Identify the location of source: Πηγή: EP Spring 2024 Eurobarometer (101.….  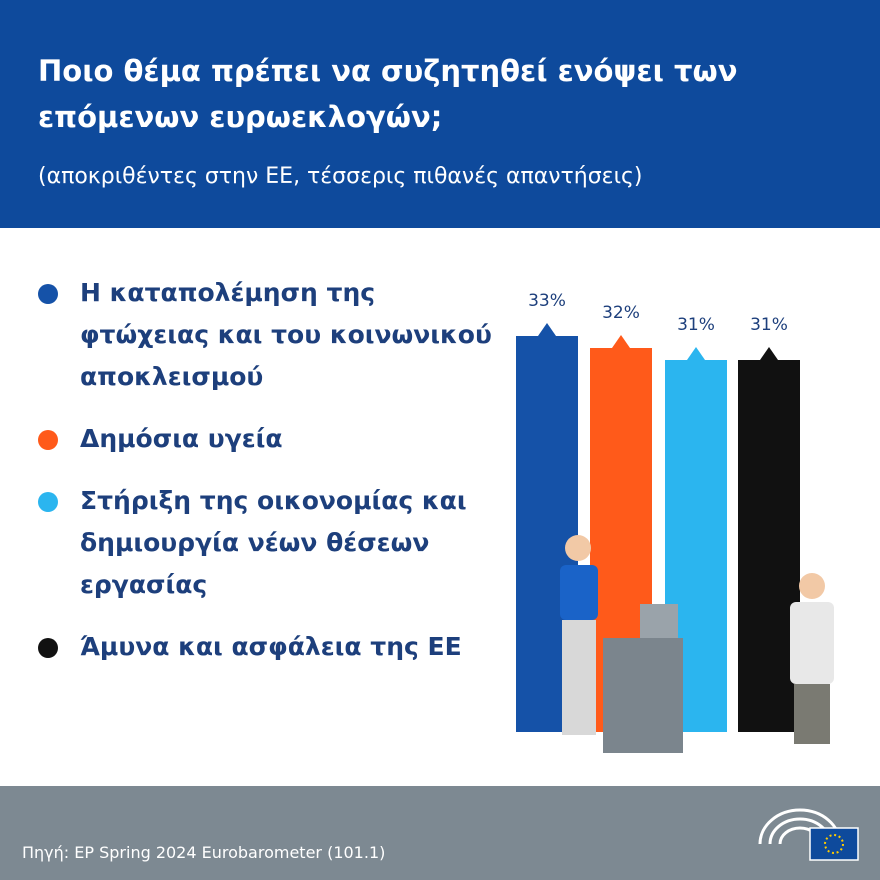
(204, 852).